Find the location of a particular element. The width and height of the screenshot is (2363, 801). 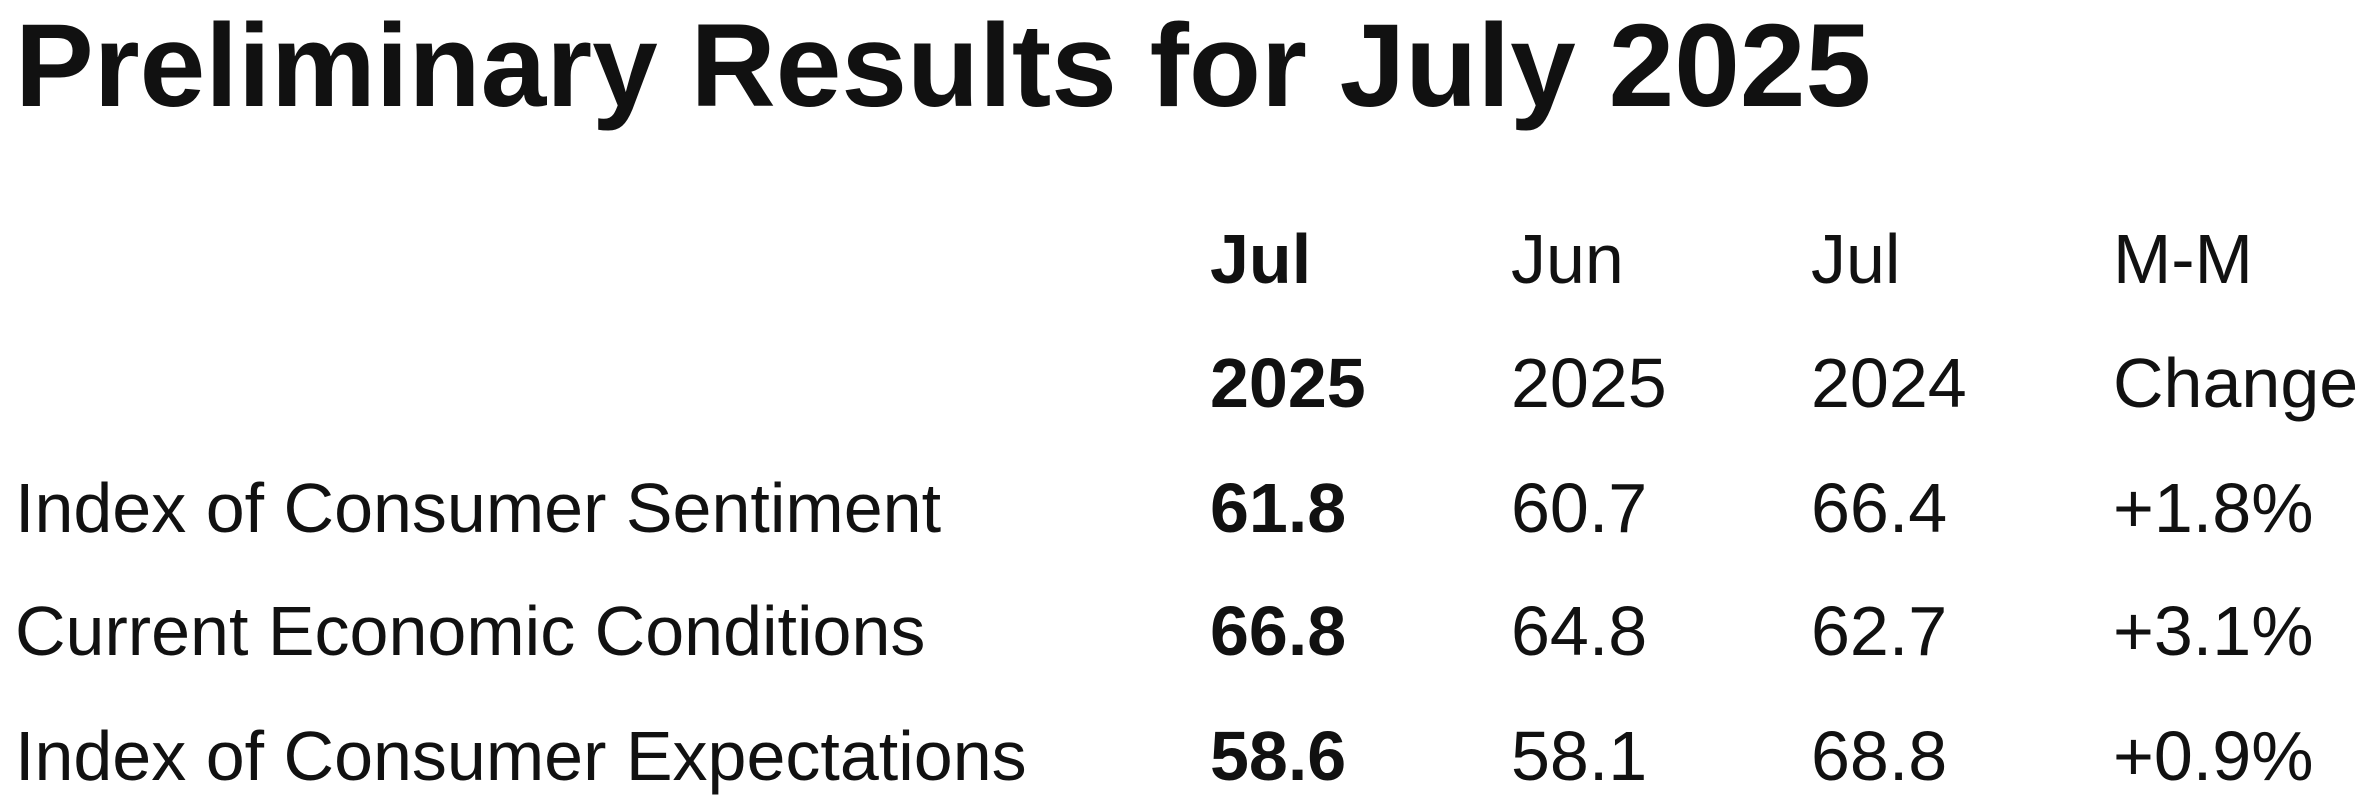

value-cell: 58.1 is located at coordinates (1579, 756).